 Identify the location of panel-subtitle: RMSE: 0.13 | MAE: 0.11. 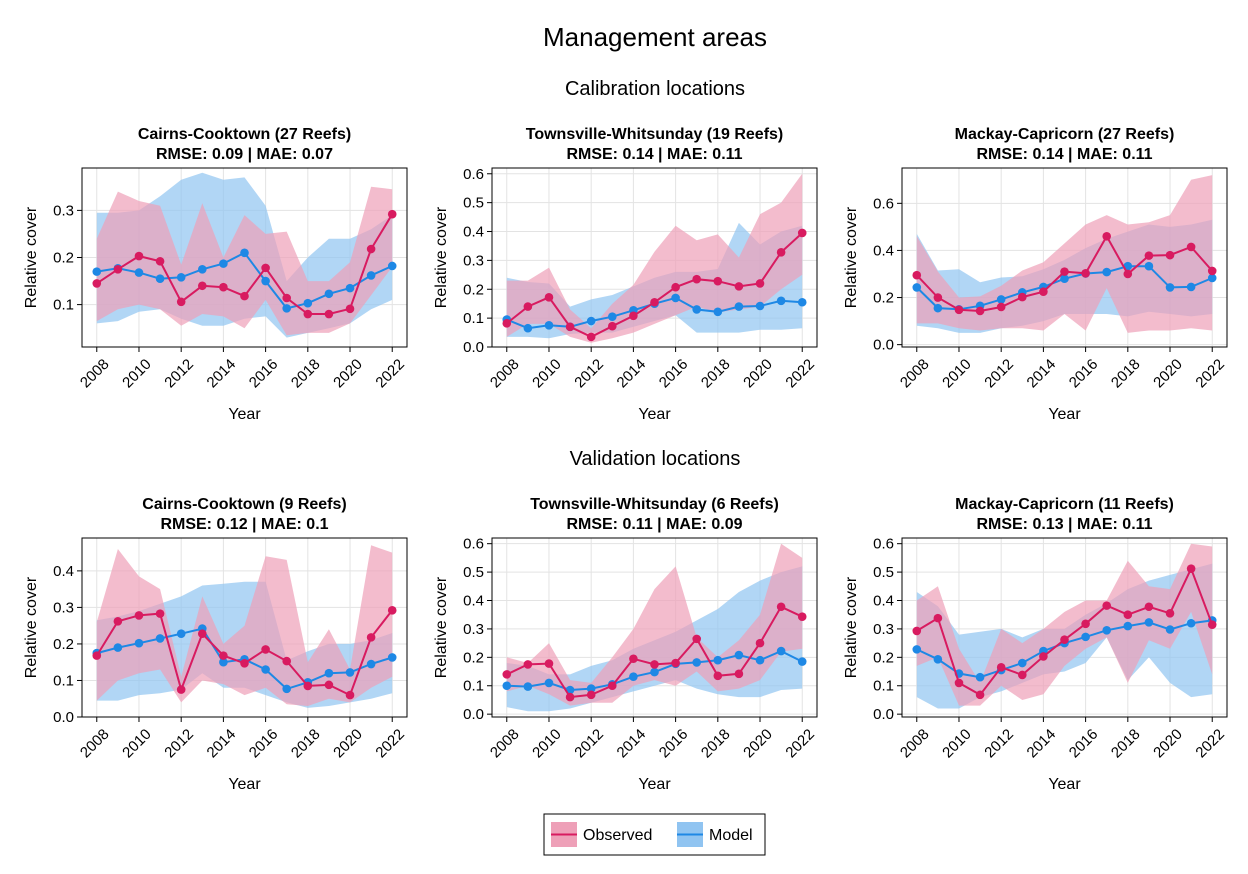
(1064, 524).